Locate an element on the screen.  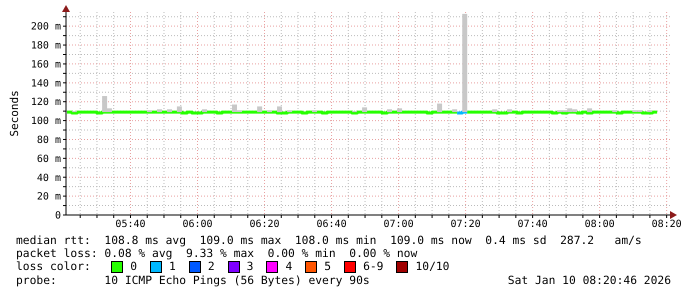
y-tick-label: 180 m is located at coordinates (45, 46).